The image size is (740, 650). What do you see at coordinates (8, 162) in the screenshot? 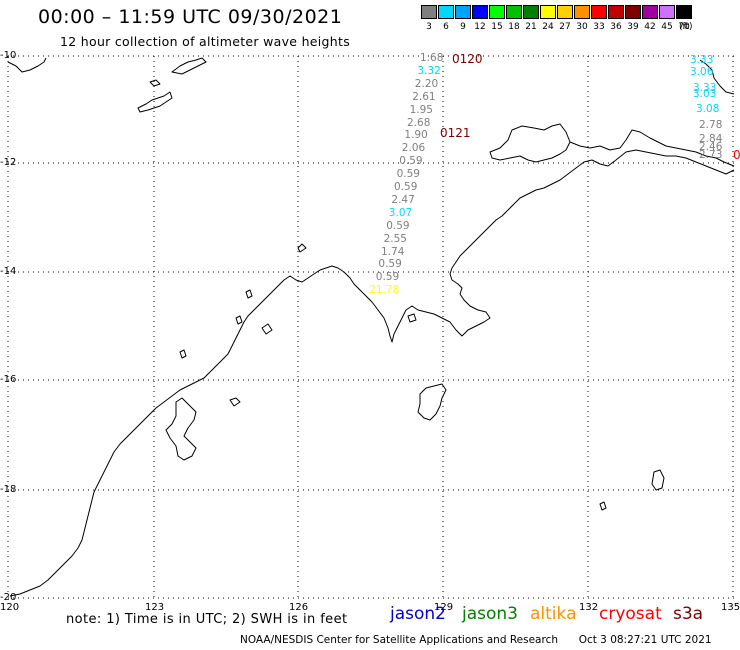
I see `lat-label: -12` at bounding box center [8, 162].